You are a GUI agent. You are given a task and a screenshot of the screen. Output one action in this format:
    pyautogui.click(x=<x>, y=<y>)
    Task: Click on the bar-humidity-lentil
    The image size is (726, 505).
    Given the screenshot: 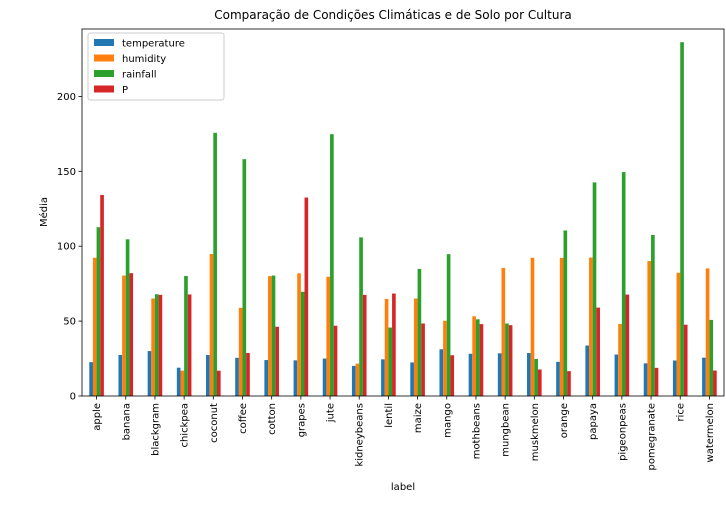 What is the action you would take?
    pyautogui.click(x=386, y=347)
    